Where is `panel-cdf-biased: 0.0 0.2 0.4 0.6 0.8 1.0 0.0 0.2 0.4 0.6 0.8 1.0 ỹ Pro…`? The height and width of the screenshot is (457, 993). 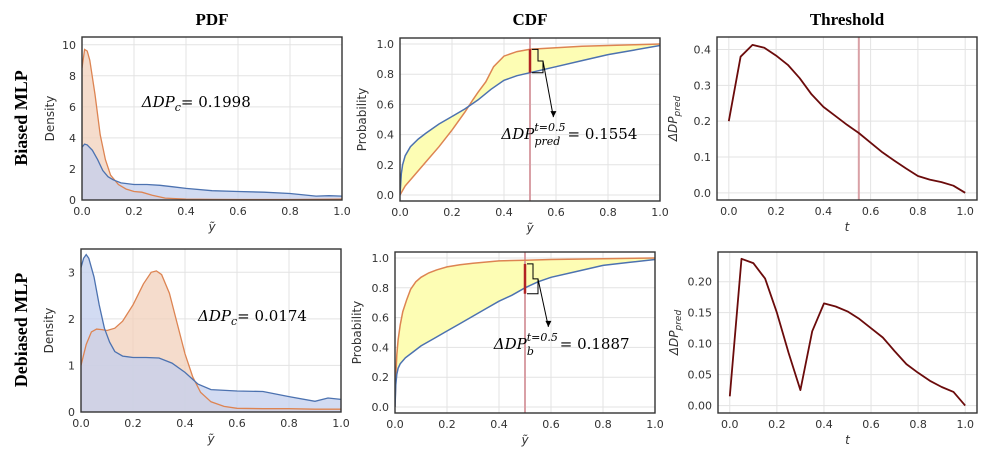 panel-cdf-biased: 0.0 0.2 0.4 0.6 0.8 1.0 0.0 0.2 0.4 0.6 0.8 1.0 ỹ Pro… is located at coordinates (512, 136).